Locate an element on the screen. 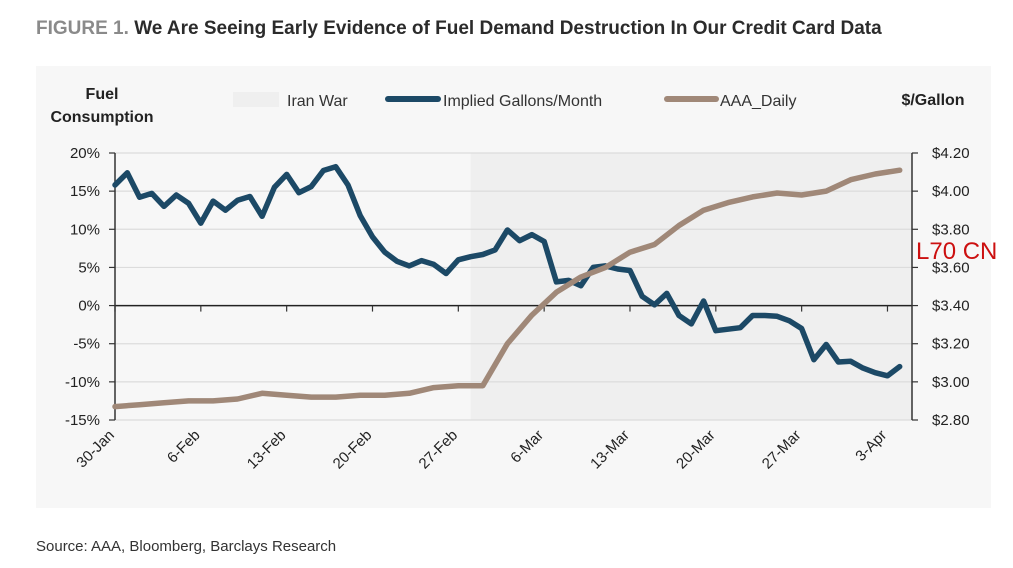 This screenshot has height=568, width=1013. x-tick-label: 6-Feb is located at coordinates (184, 447).